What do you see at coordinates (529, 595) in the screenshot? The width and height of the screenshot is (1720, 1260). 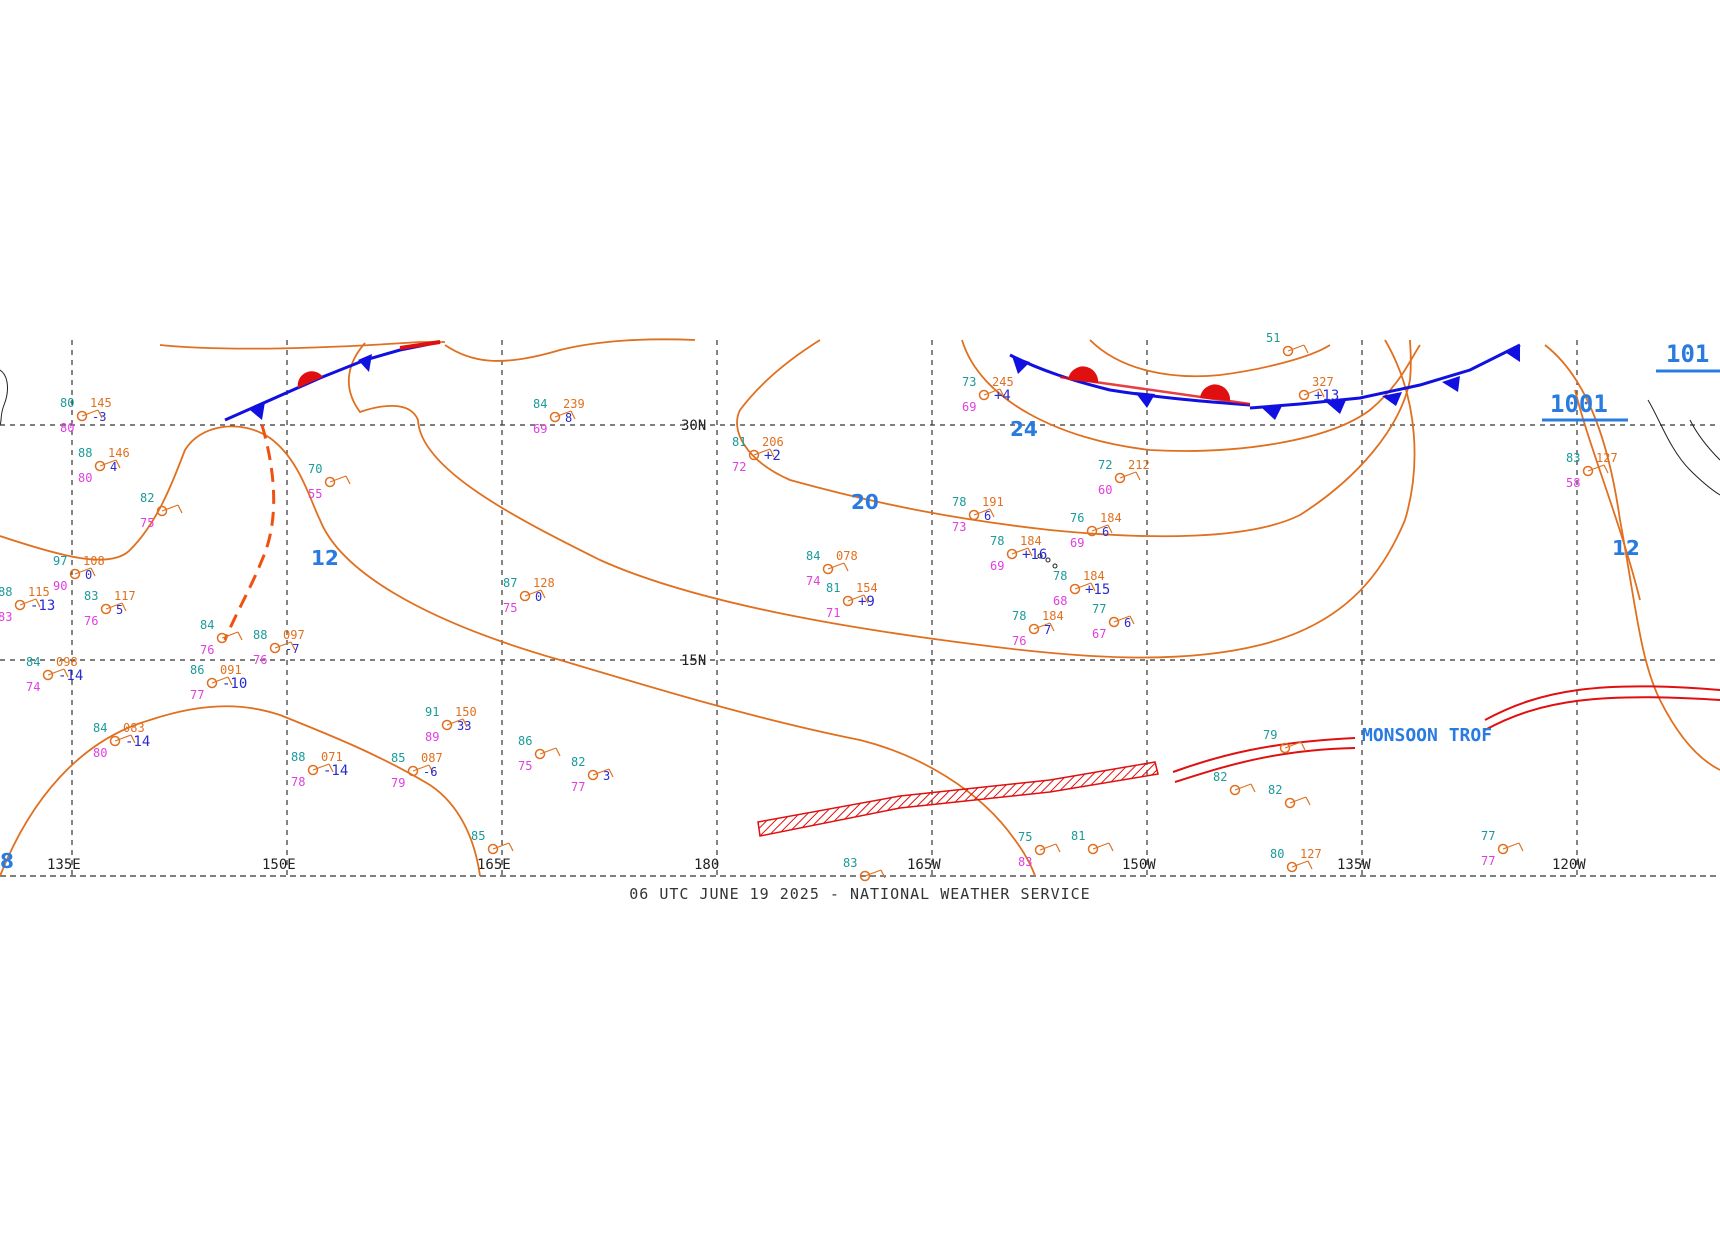 I see `station-plot: 87 128 75 0` at bounding box center [529, 595].